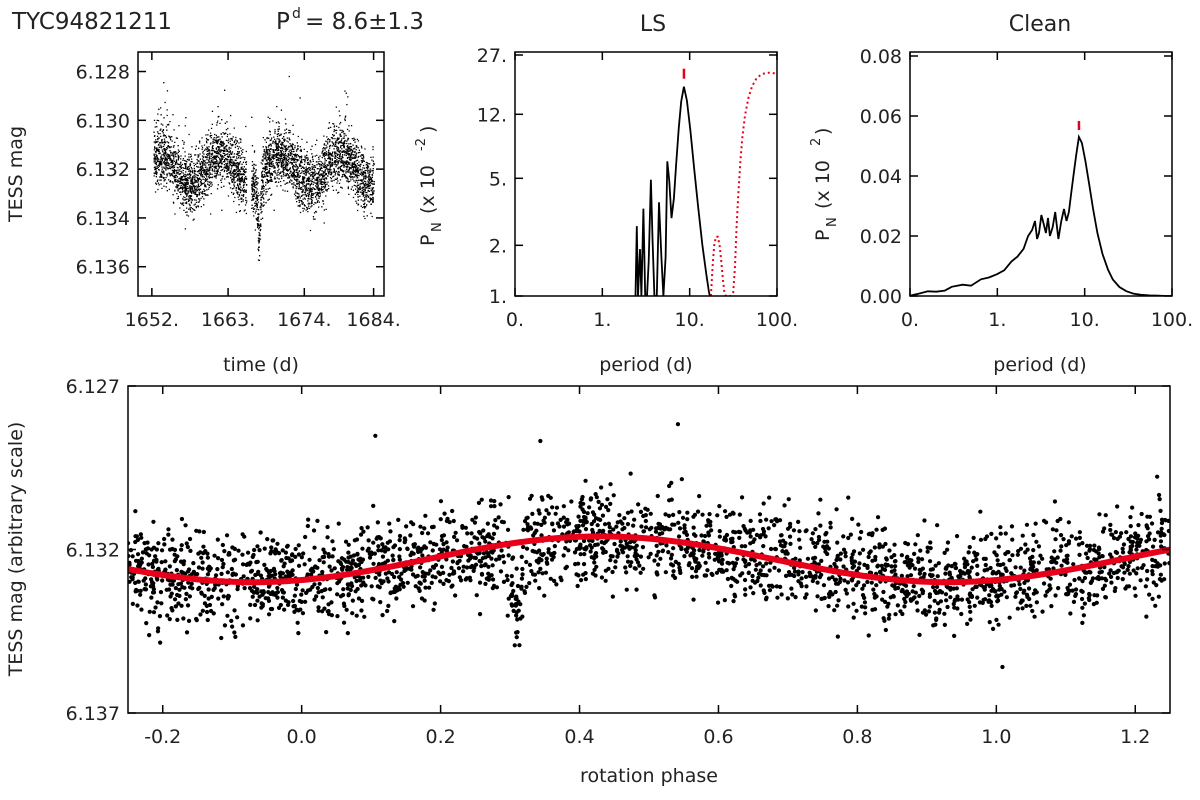 The height and width of the screenshot is (800, 1200). What do you see at coordinates (579, 737) in the screenshot?
I see `x-tick-label: 0.4` at bounding box center [579, 737].